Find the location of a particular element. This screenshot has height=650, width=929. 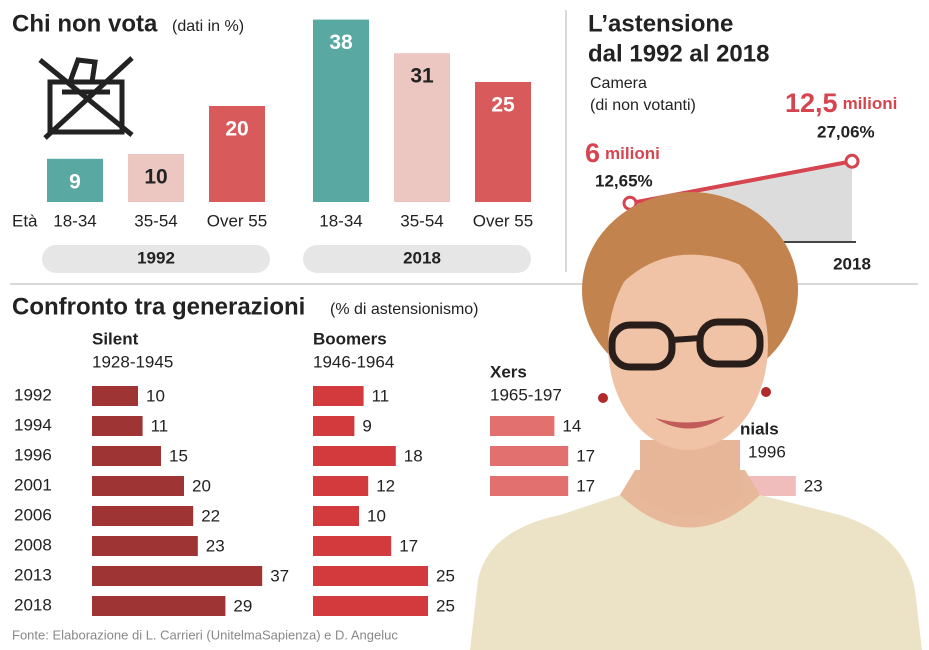

y-tick-label: 2008 is located at coordinates (33, 544).